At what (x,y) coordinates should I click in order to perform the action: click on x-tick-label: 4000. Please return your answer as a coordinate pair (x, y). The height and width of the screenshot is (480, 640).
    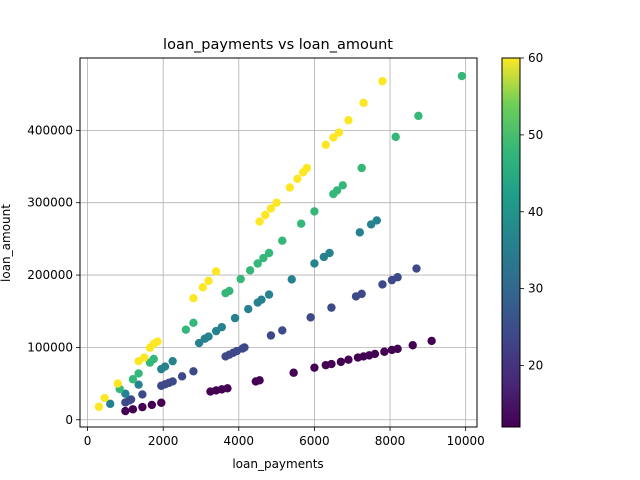
    Looking at the image, I should click on (239, 441).